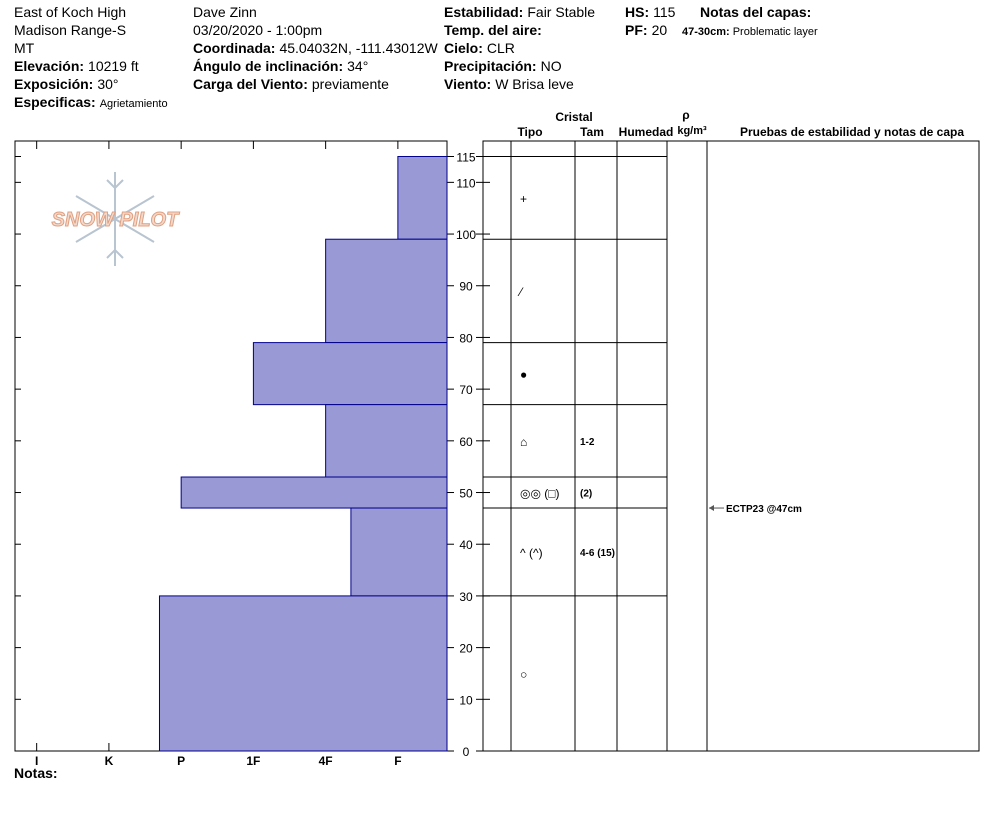  What do you see at coordinates (531, 553) in the screenshot?
I see `crystal-type: ^ (^)` at bounding box center [531, 553].